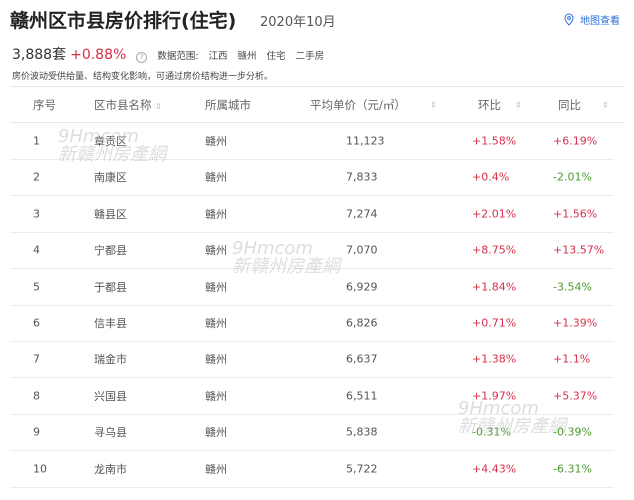 The image size is (634, 500). What do you see at coordinates (312, 323) in the screenshot?
I see `table-row: 6 信丰县 赣州 6,826 +0.71% +1.39%` at bounding box center [312, 323].